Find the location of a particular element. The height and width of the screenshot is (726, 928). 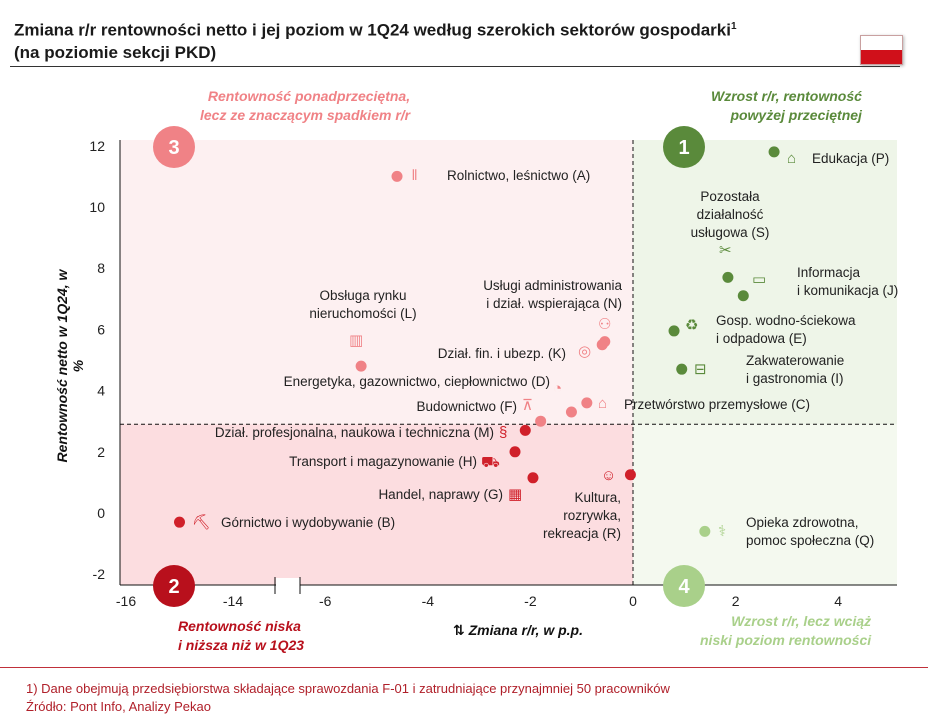

y-axis-label: Rentowność netto w 1Q24, w % is located at coordinates (70, 366).